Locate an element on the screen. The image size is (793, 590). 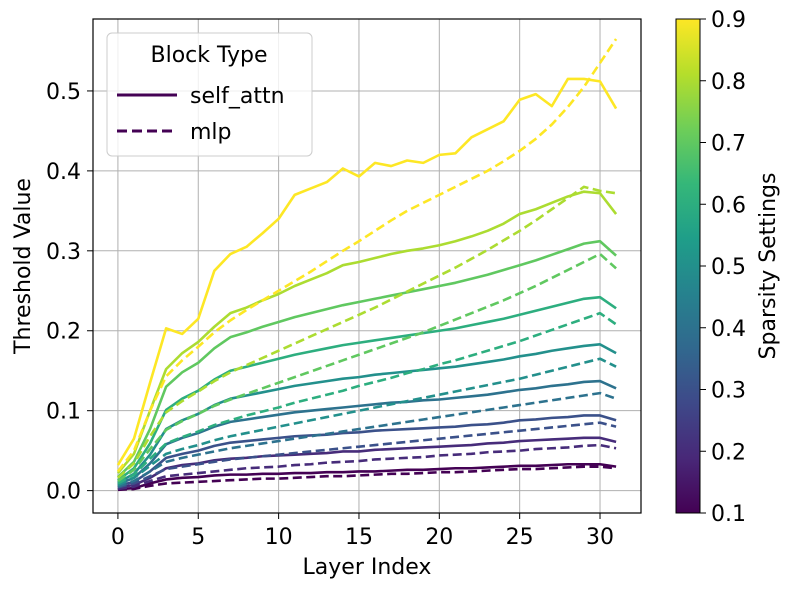
colorbar-tick-label: 0.8 is located at coordinates (728, 82).